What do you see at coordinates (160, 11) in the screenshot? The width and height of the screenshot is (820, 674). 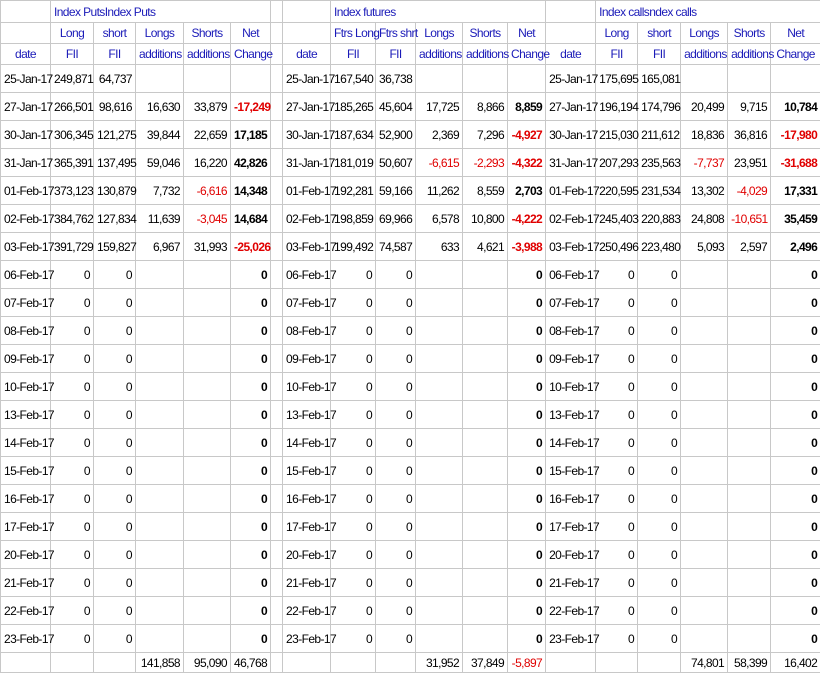 I see `block-title: Index PutsIndex Puts` at bounding box center [160, 11].